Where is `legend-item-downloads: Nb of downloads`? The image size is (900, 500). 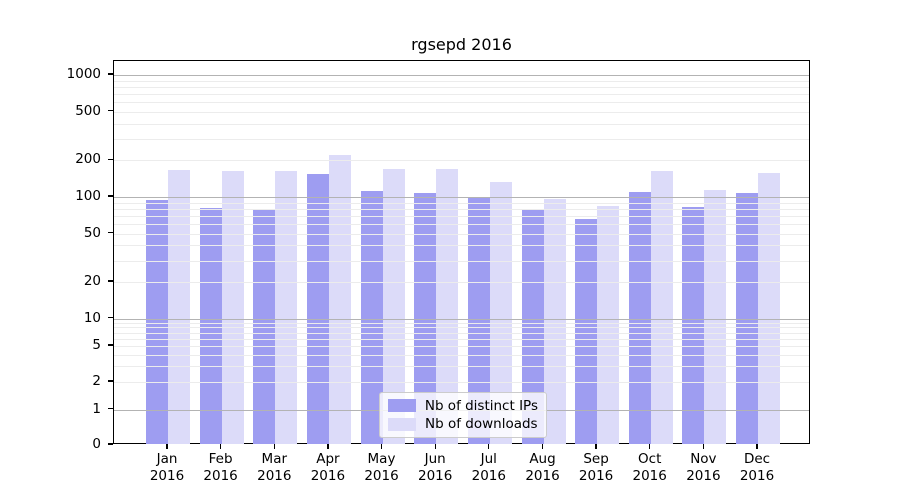 legend-item-downloads: Nb of downloads is located at coordinates (463, 424).